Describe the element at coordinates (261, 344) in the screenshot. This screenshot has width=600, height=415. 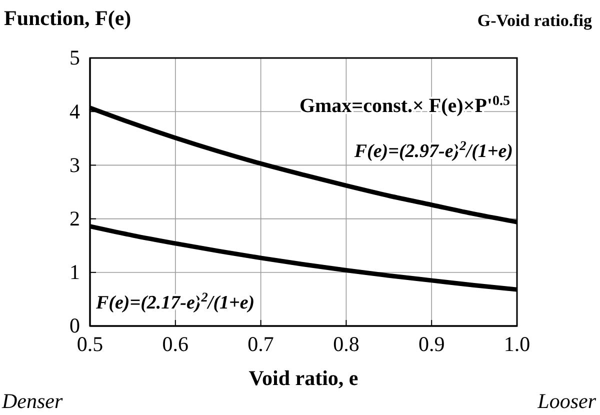
I see `x-tick-label: 0.7` at that location.